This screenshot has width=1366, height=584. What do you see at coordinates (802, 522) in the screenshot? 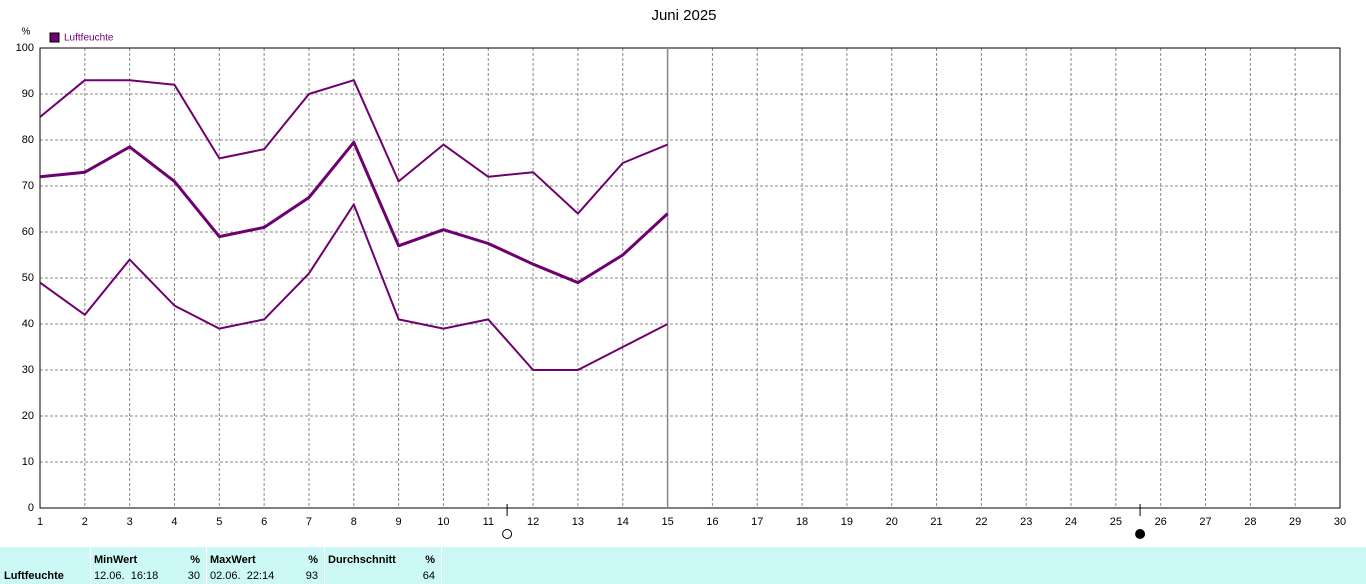
I see `x-tick-label: 18` at bounding box center [802, 522].